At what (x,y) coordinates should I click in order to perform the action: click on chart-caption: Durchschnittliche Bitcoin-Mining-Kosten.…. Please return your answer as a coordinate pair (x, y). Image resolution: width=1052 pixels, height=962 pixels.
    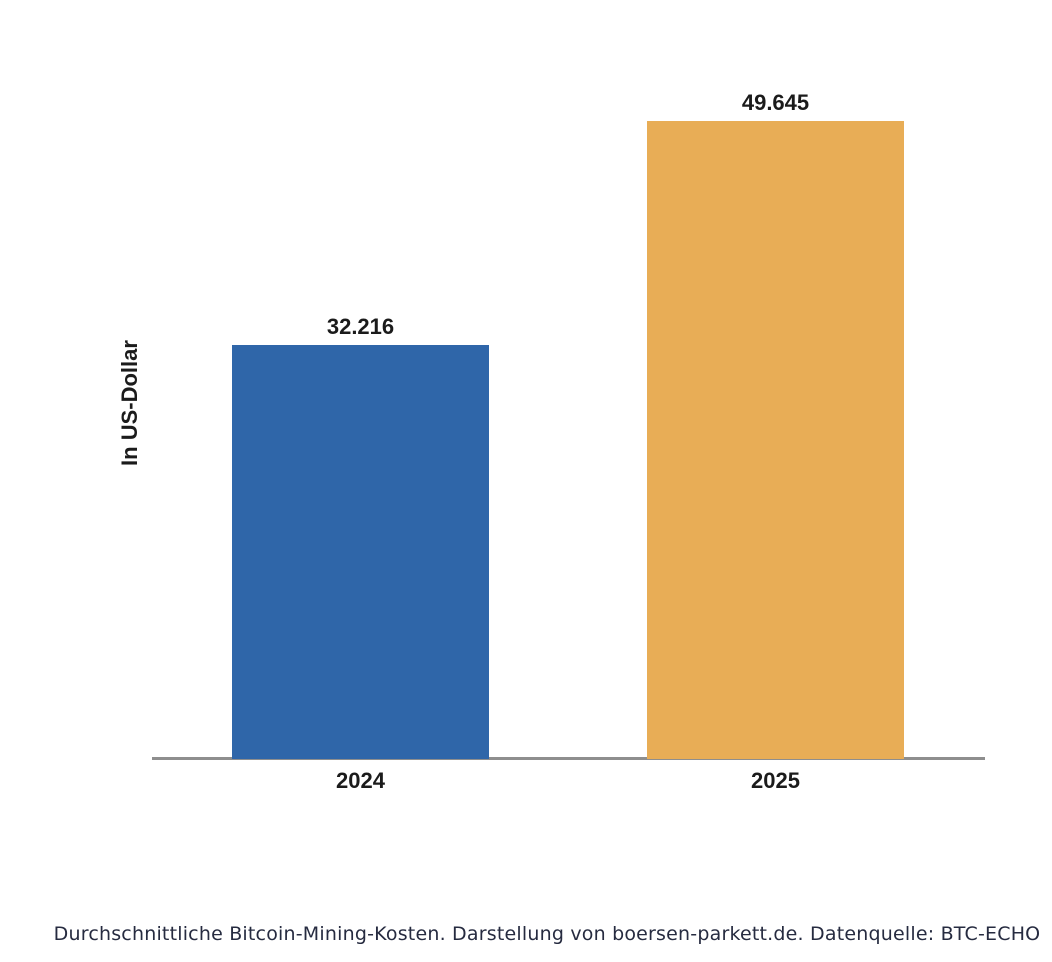
    Looking at the image, I should click on (547, 934).